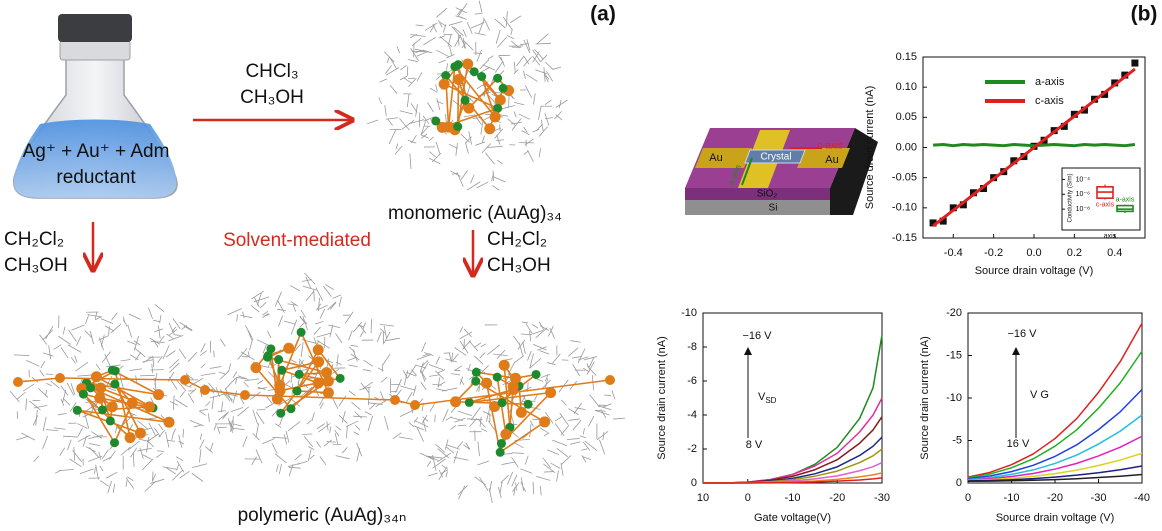  I want to click on flask-liquid, so click(95, 158).